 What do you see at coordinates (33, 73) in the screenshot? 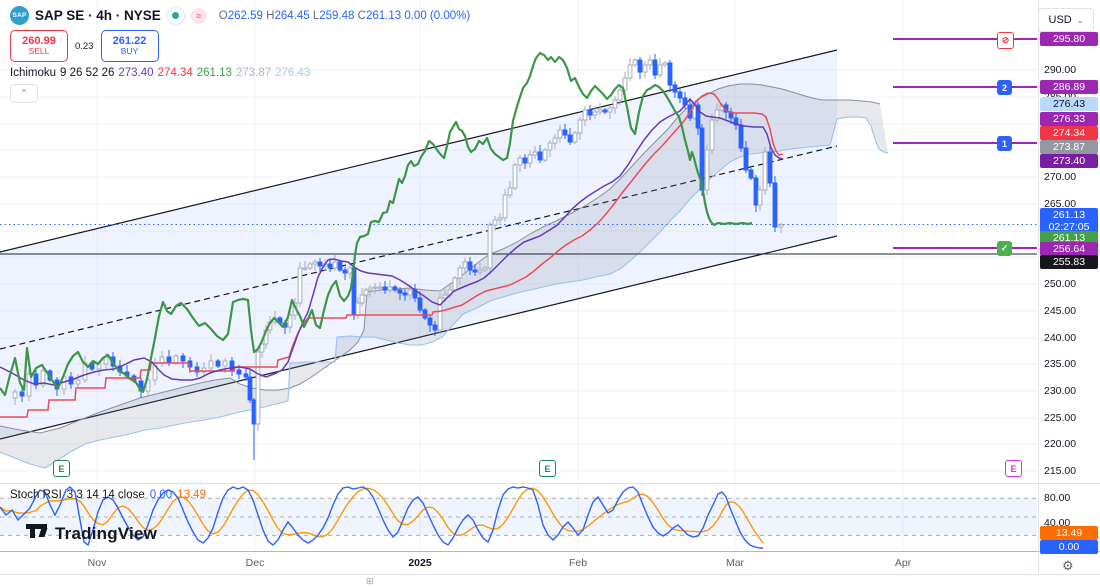
I see `indicator-name: Ichimoku` at bounding box center [33, 73].